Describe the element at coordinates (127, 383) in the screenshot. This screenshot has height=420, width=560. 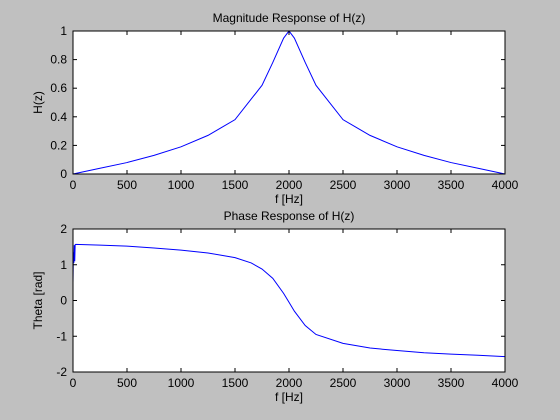
I see `phase-x-tick-label: 500` at that location.